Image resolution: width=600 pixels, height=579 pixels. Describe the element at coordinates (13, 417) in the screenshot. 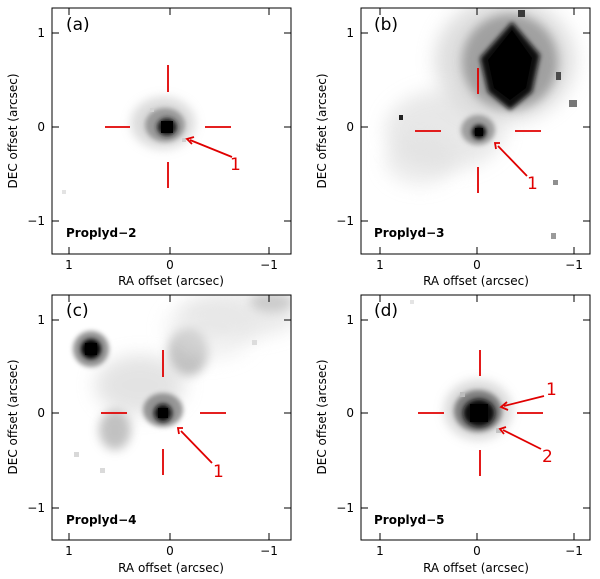

I see `panel-c-y-axis-label: DEC offset (arcsec)` at that location.